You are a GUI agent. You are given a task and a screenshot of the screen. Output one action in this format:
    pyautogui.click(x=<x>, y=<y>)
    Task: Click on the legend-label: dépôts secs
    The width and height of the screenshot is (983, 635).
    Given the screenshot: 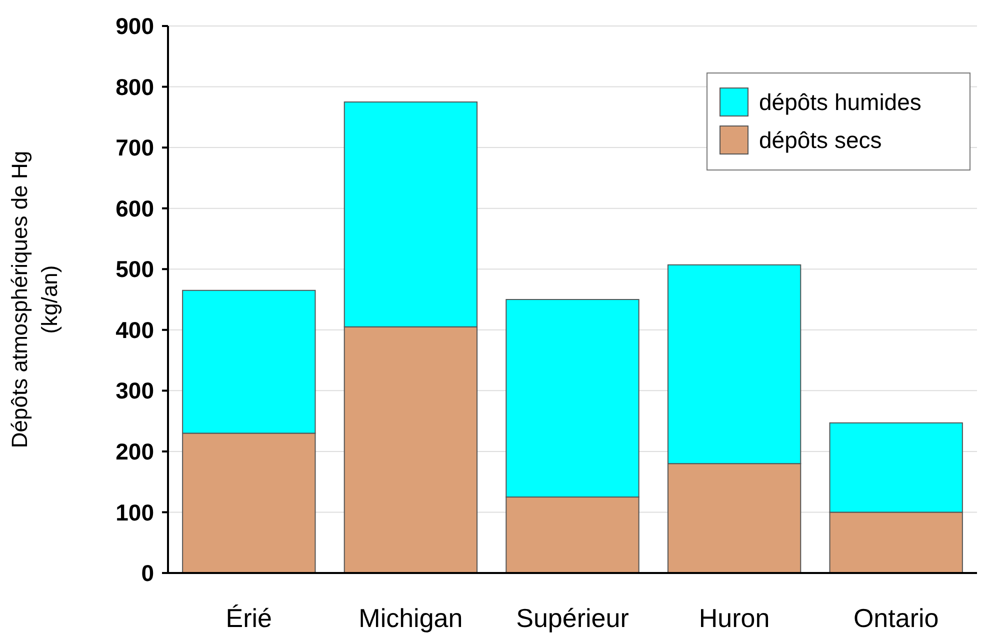 What is the action you would take?
    pyautogui.click(x=820, y=140)
    